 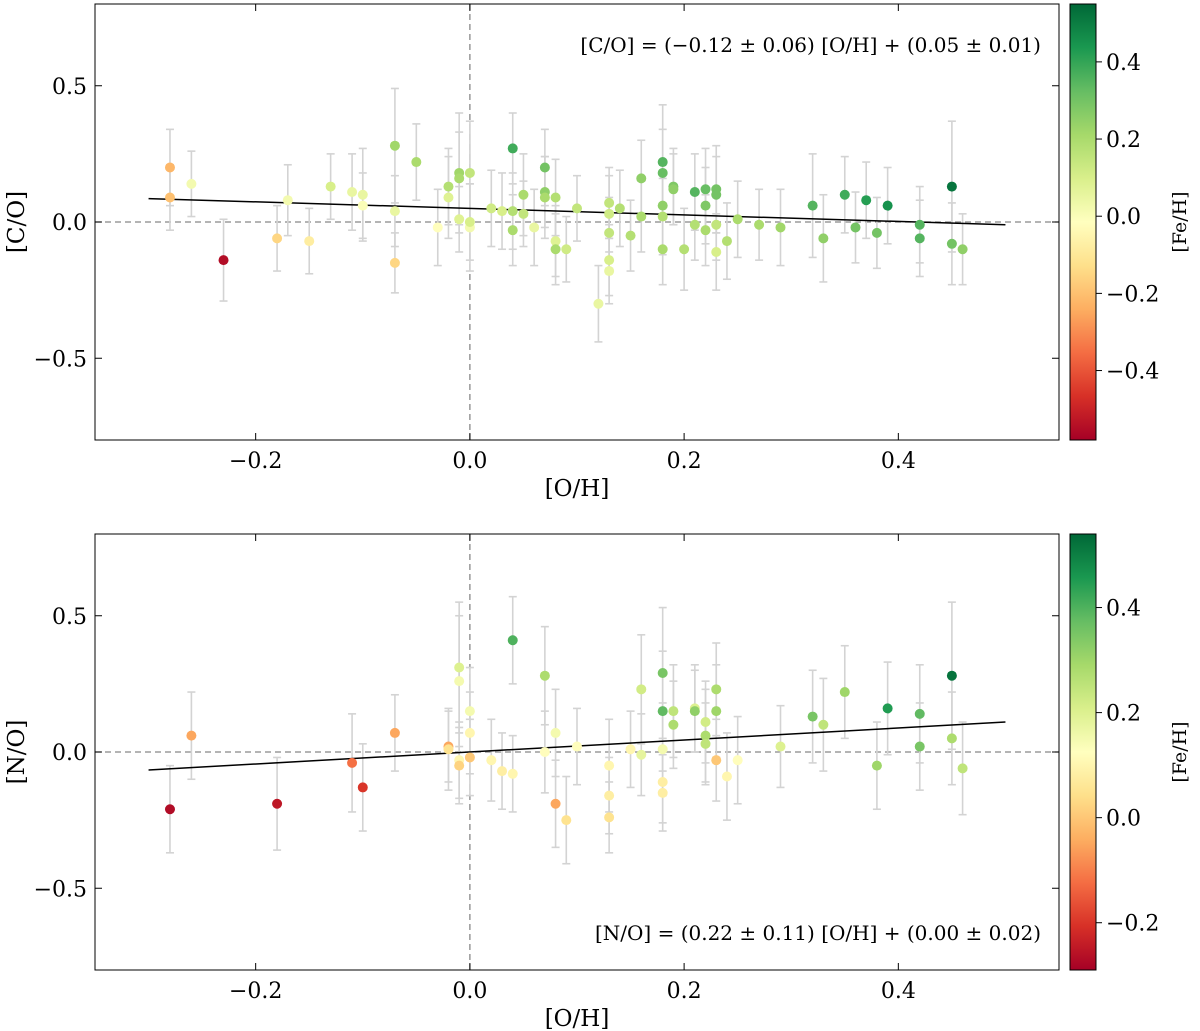 I want to click on panel-no-colorbar-tick-label: −0.2, so click(x=1132, y=924).